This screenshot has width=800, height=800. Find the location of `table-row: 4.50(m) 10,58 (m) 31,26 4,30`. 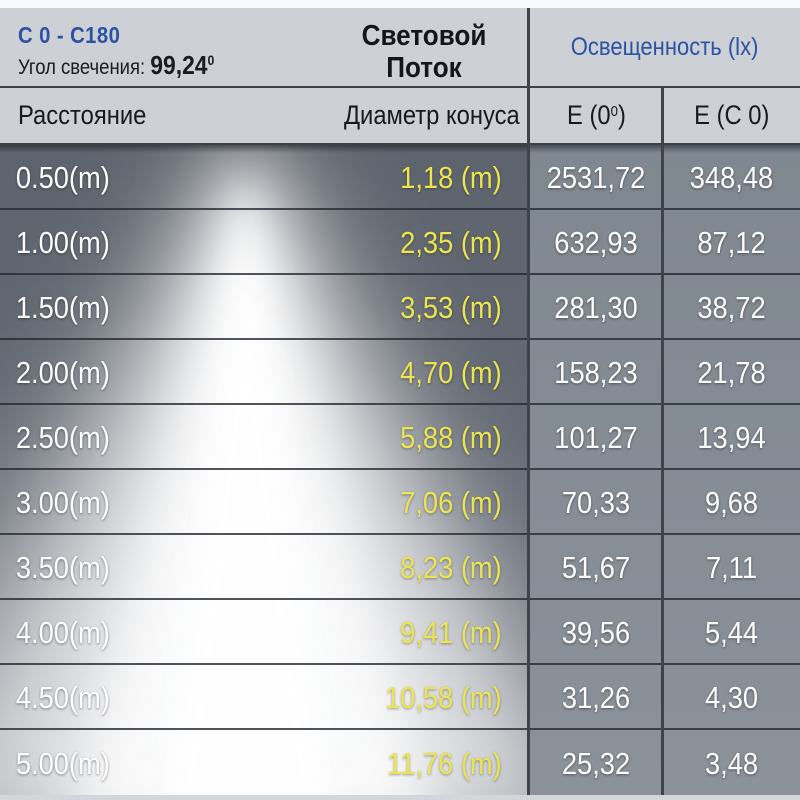

table-row: 4.50(m) 10,58 (m) 31,26 4,30 is located at coordinates (400, 697).